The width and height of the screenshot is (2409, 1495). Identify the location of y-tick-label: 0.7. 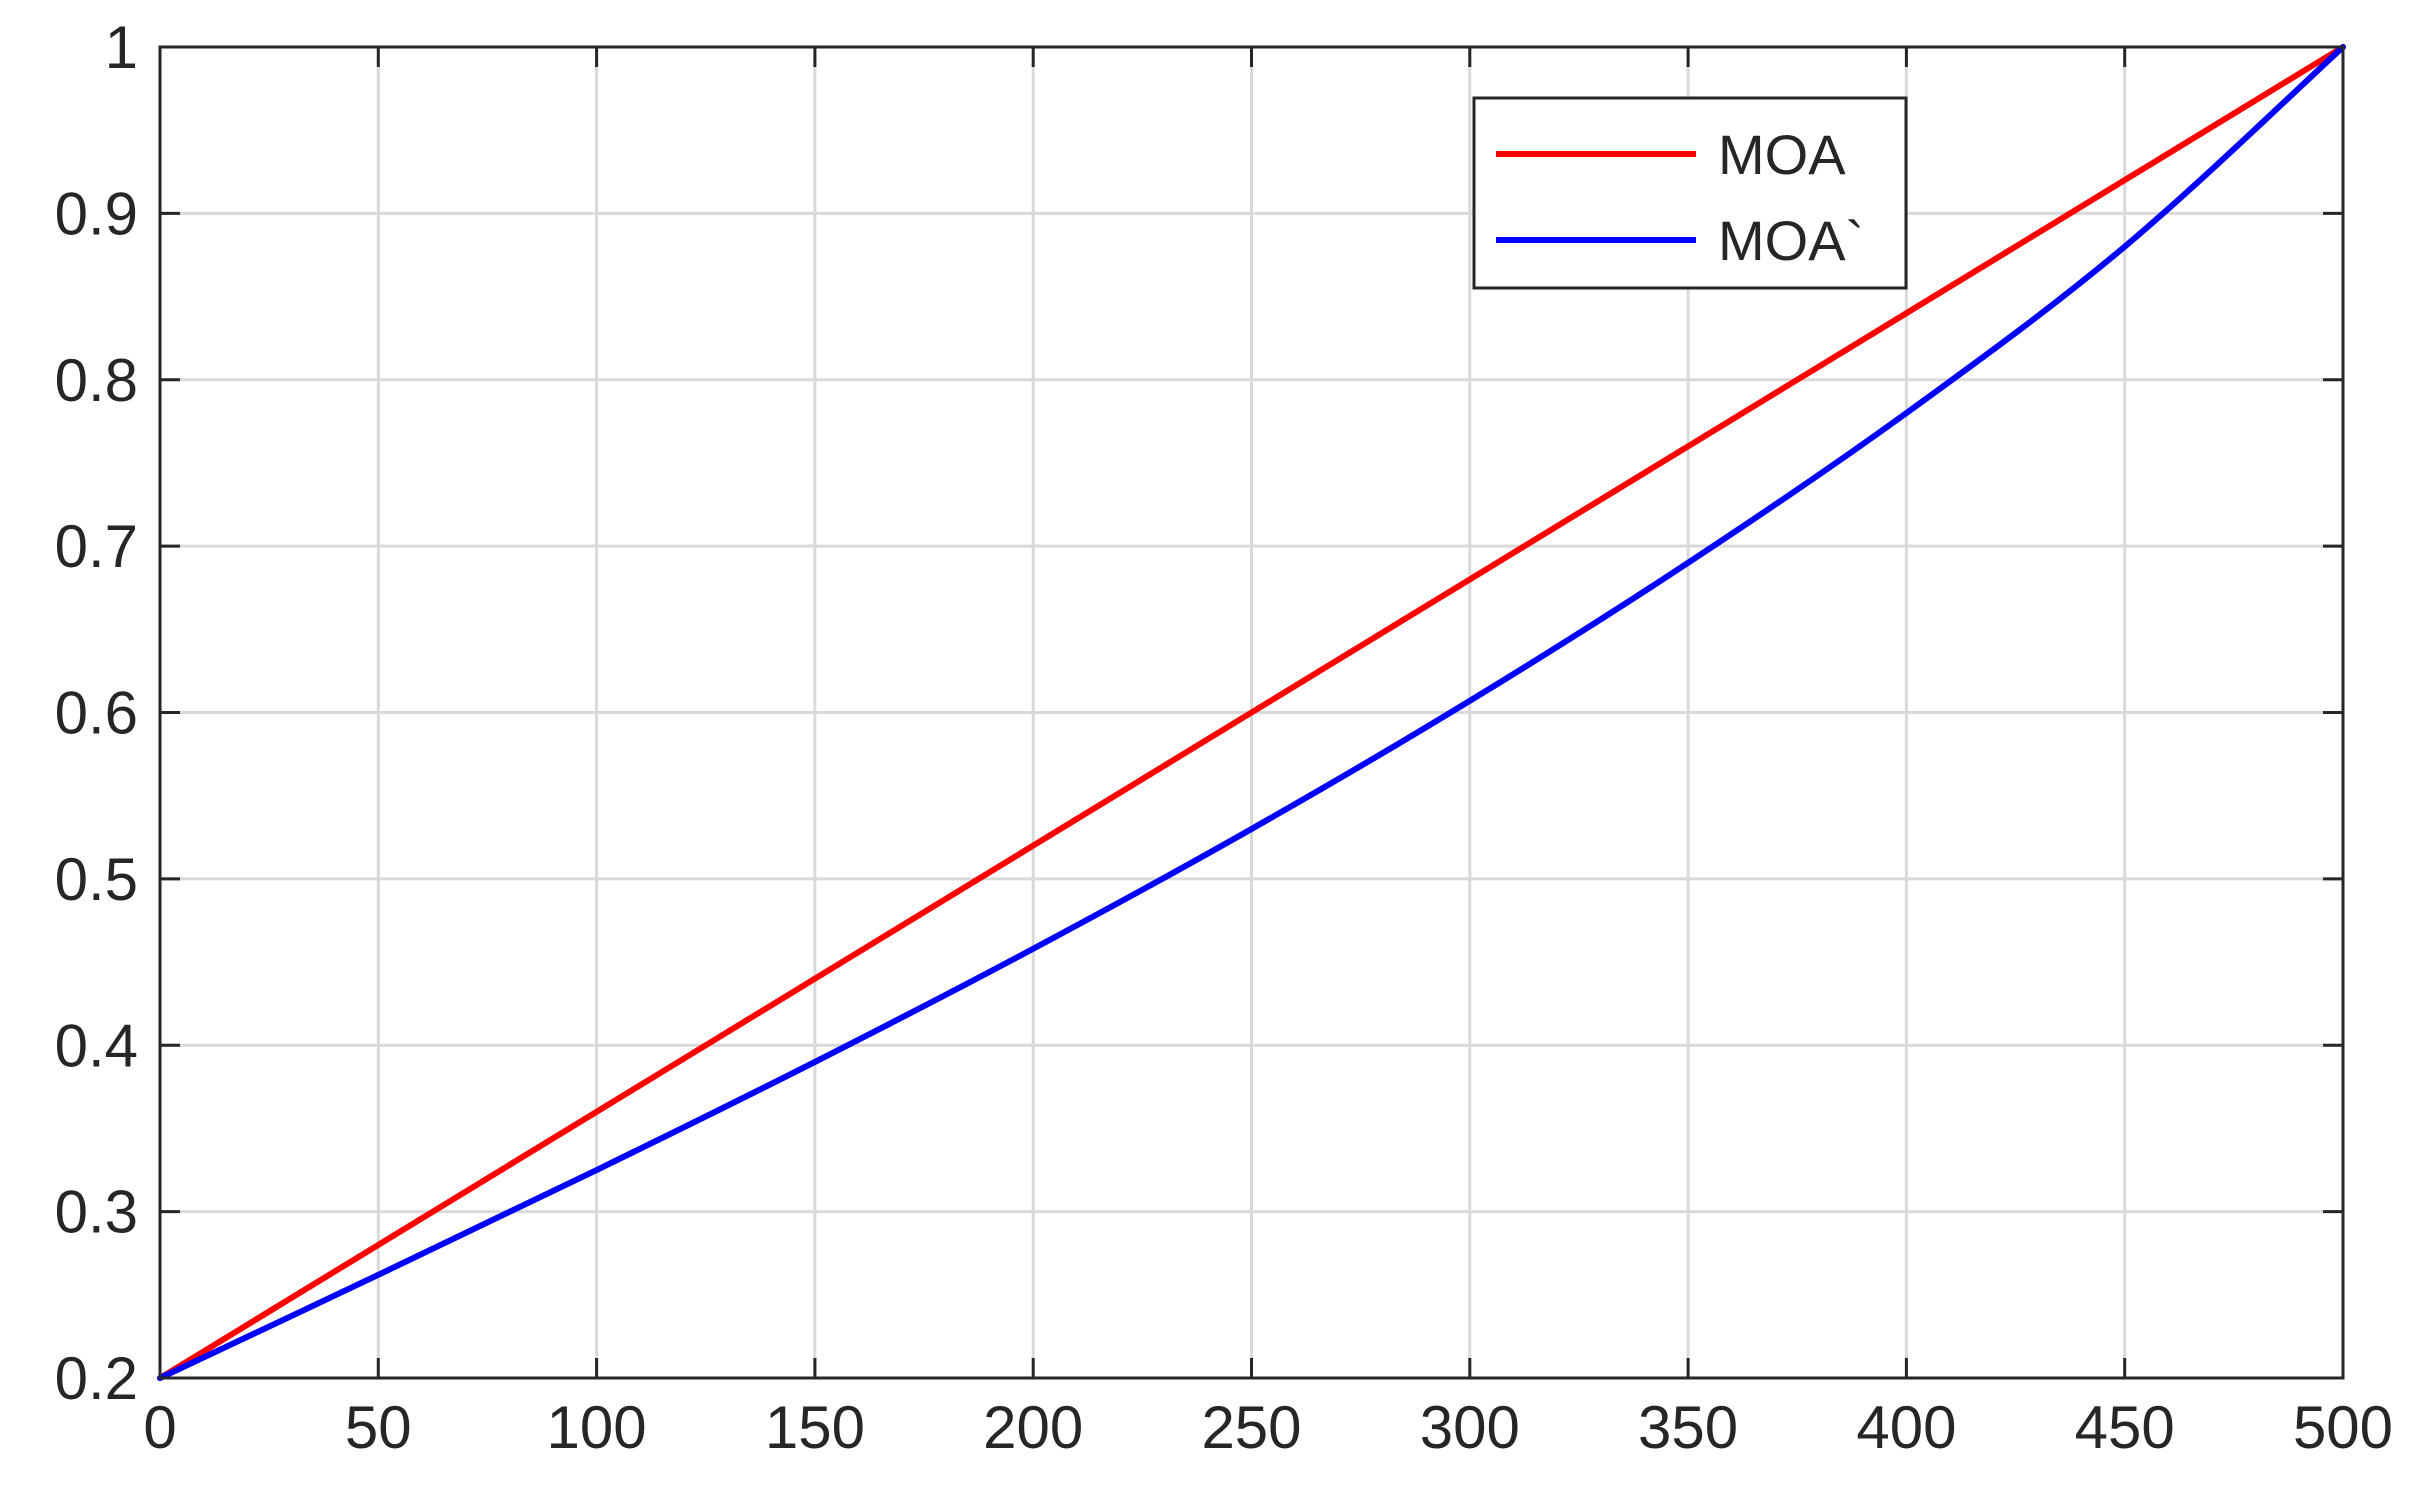
(96, 546).